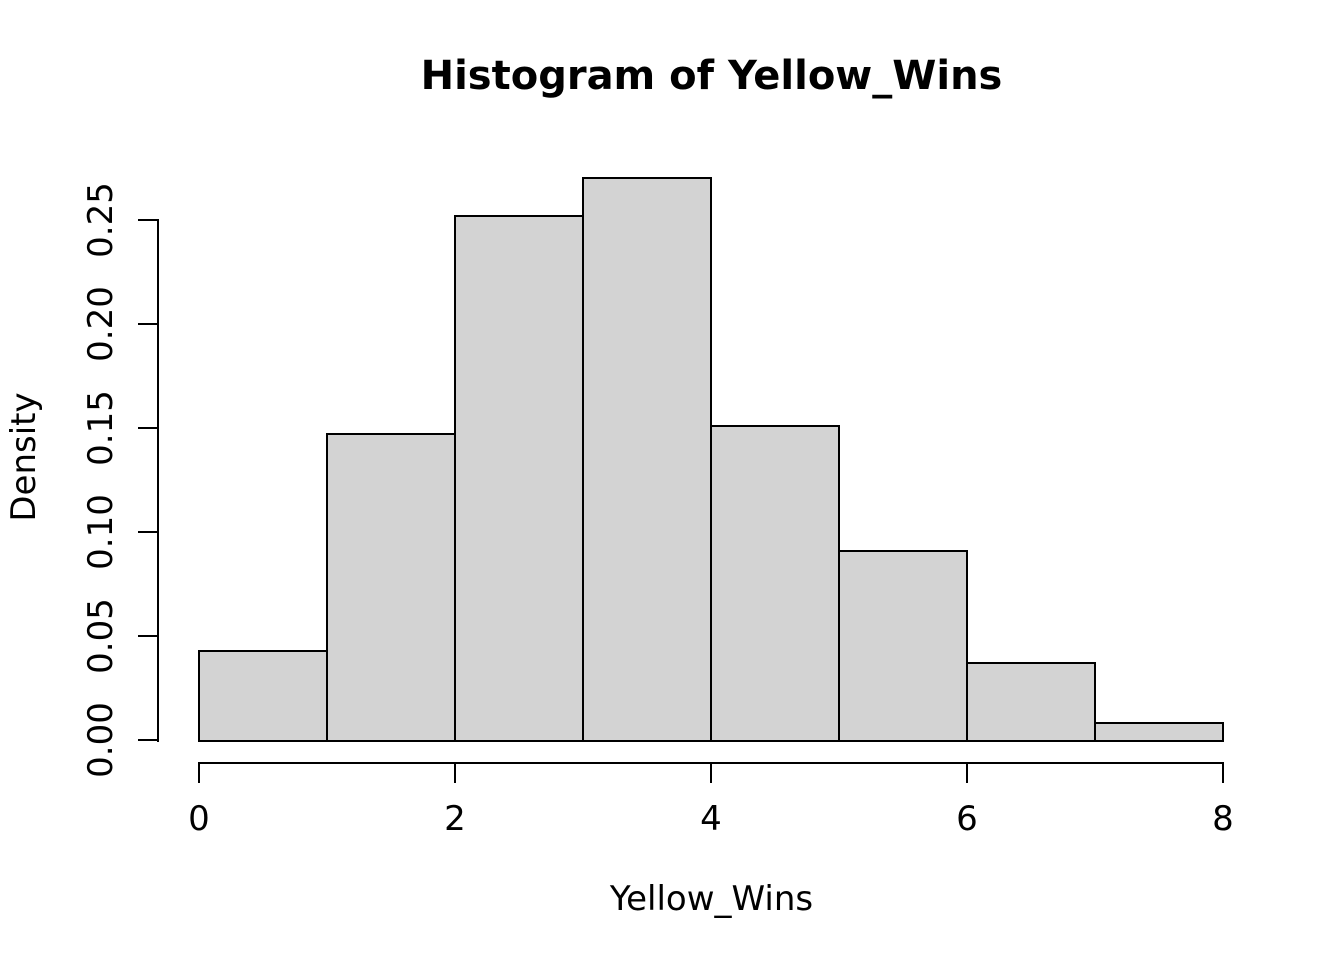 The height and width of the screenshot is (960, 1344). I want to click on y-tick-label: 0.10, so click(101, 532).